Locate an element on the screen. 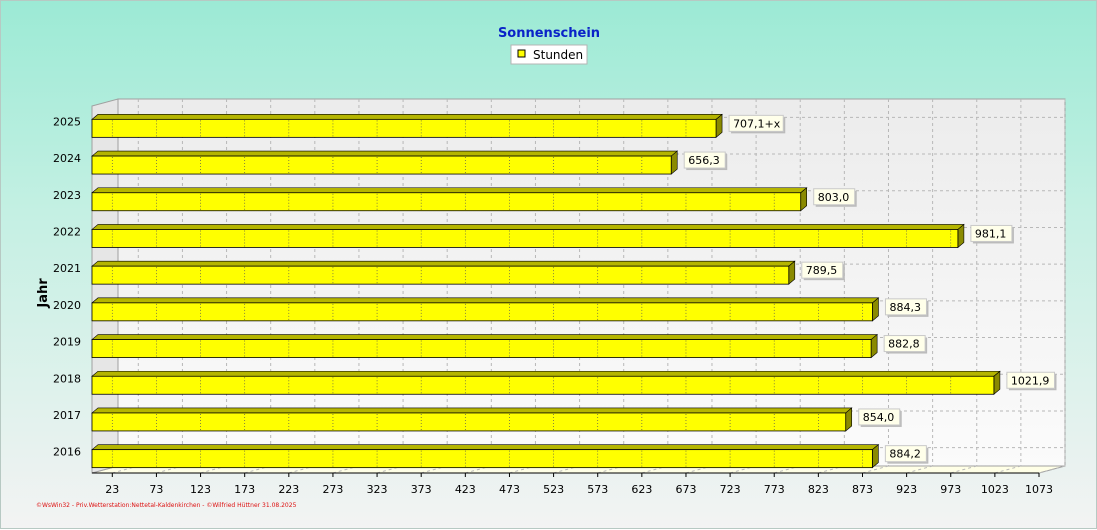 This screenshot has height=530, width=1097. y-tick-label: 2017 is located at coordinates (67, 415).